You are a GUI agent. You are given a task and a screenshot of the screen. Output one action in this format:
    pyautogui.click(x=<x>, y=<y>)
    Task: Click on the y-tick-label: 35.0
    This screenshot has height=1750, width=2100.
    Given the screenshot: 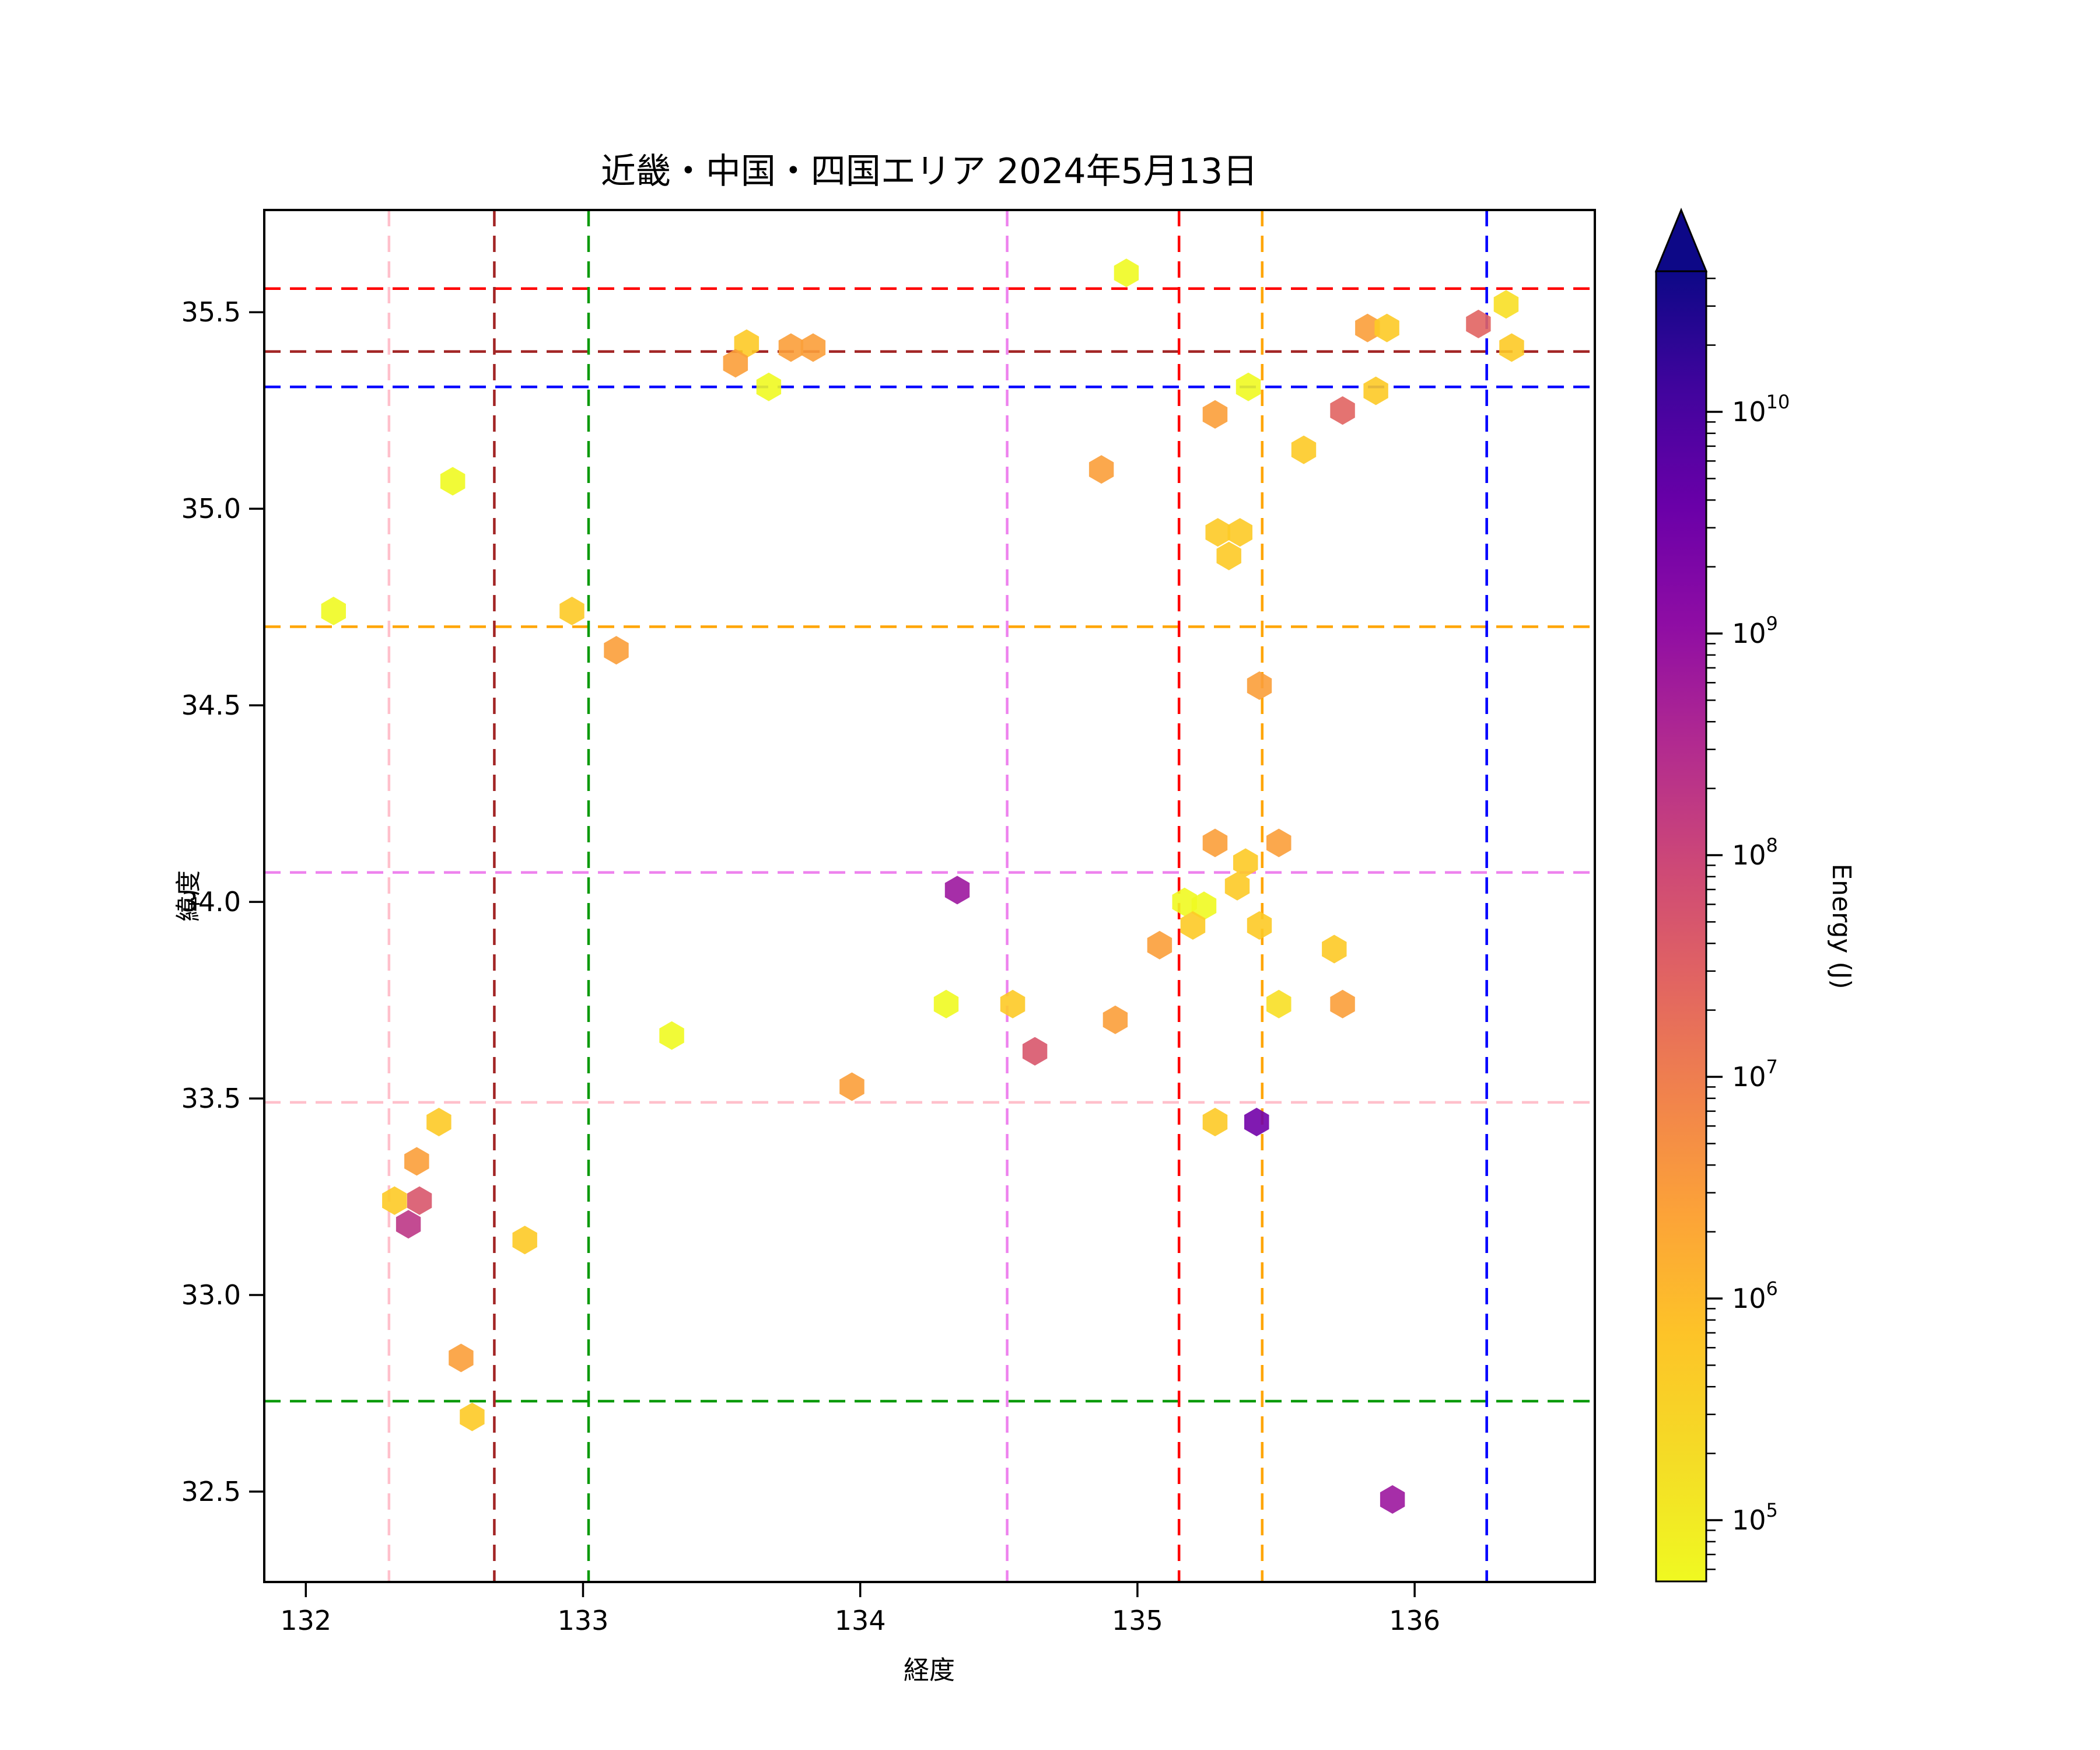 What is the action you would take?
    pyautogui.click(x=211, y=508)
    